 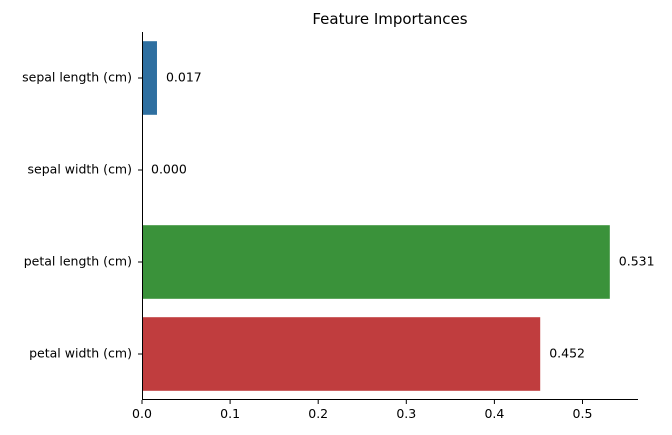 What do you see at coordinates (80, 353) in the screenshot?
I see `y-tick-label: petal width (cm)` at bounding box center [80, 353].